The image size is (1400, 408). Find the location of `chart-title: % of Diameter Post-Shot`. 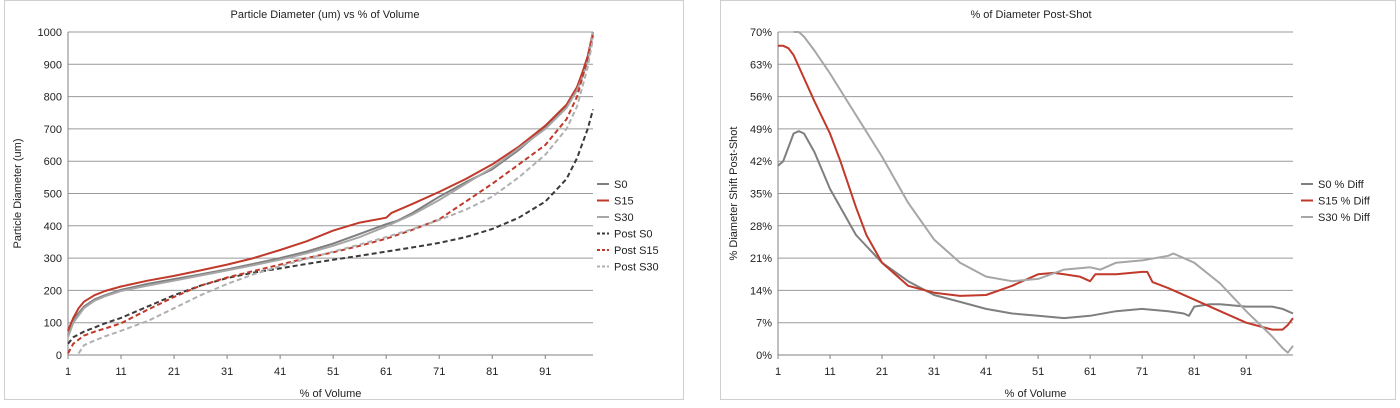

chart-title: % of Diameter Post-Shot is located at coordinates (1030, 15).